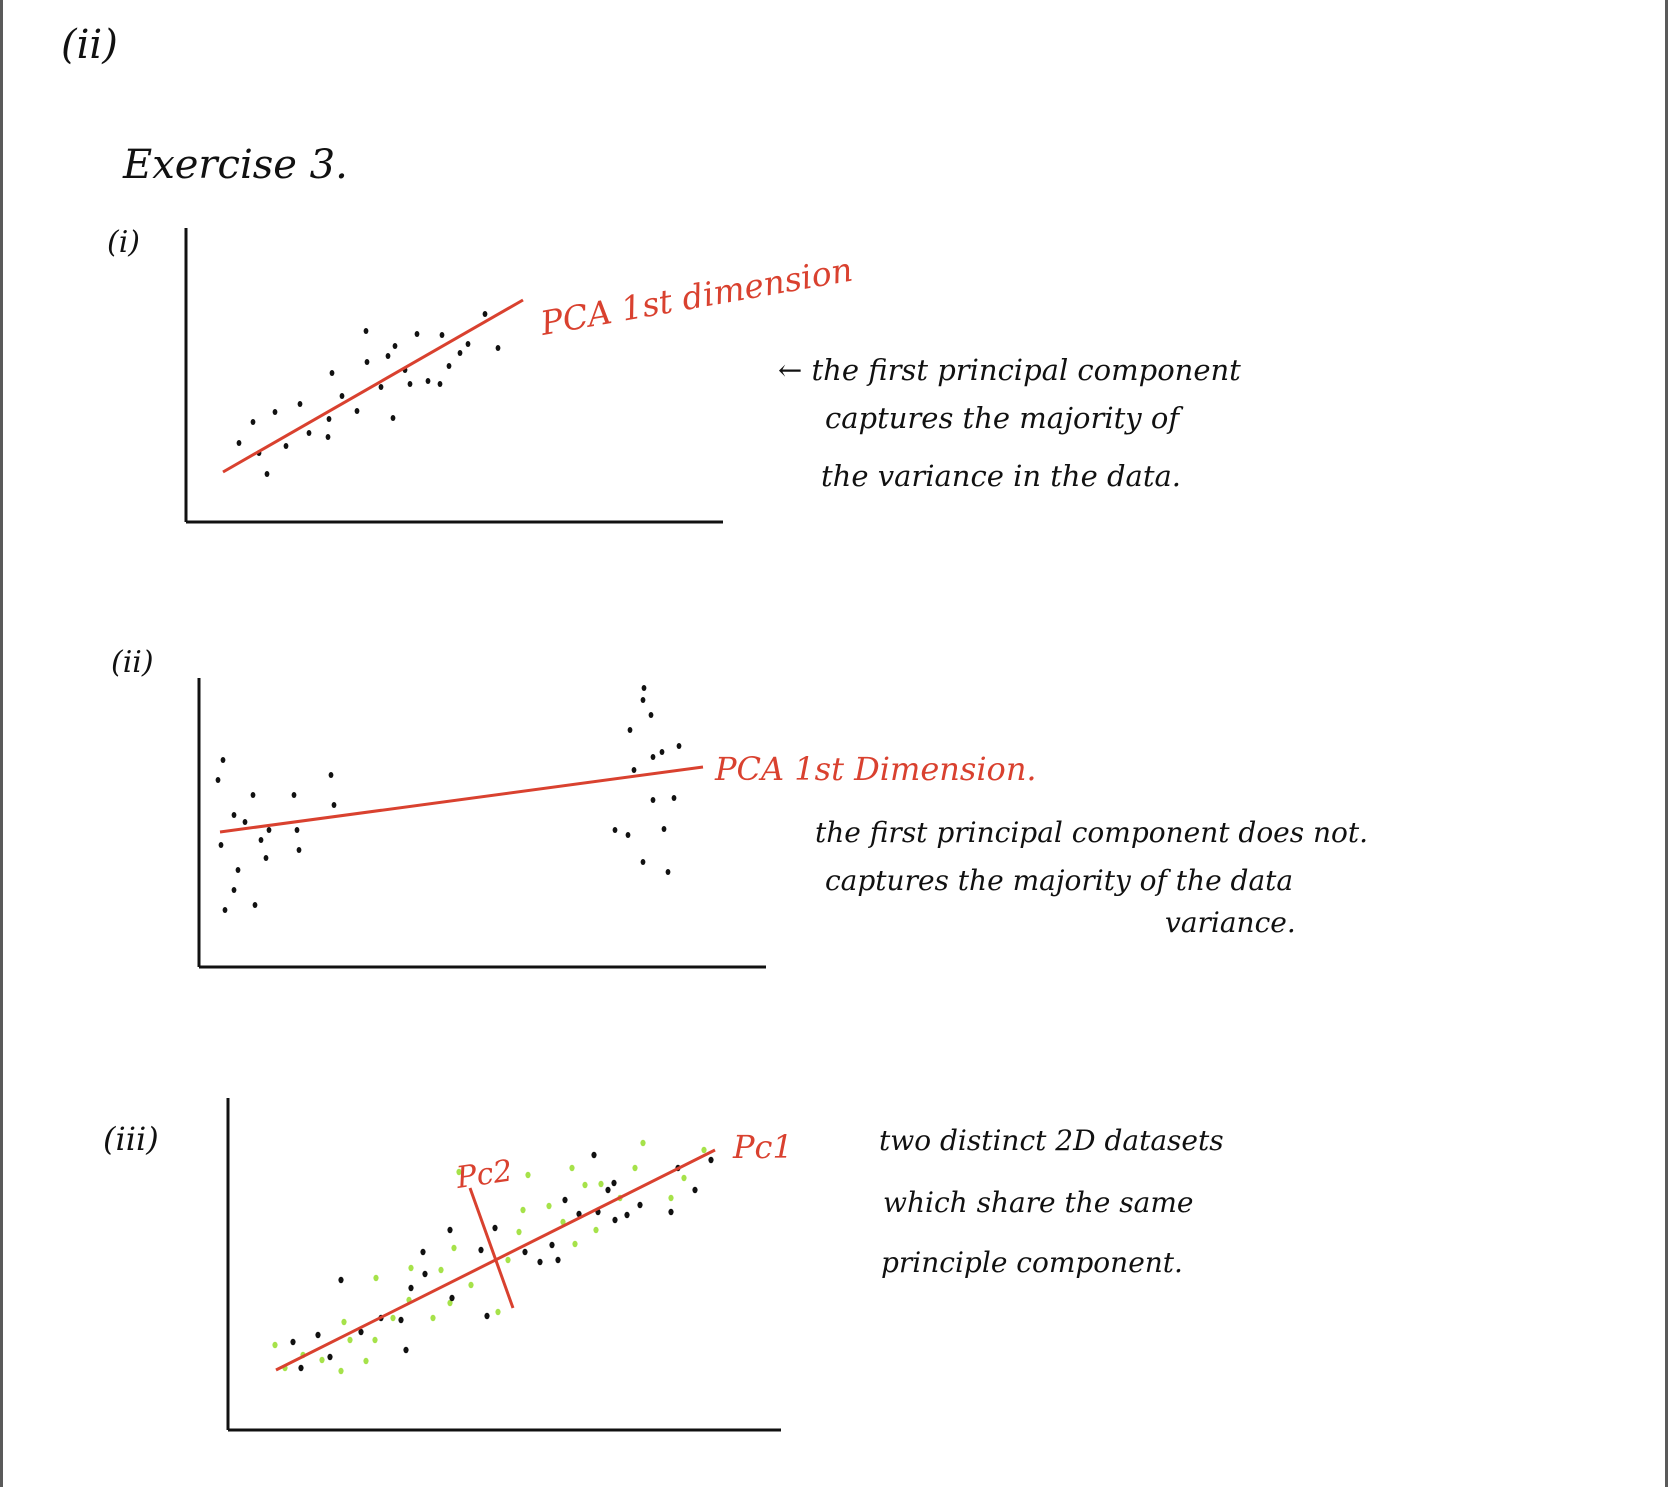 The image size is (1668, 1487). Describe the element at coordinates (131, 1139) in the screenshot. I see `part-3-label: (iii)` at that location.